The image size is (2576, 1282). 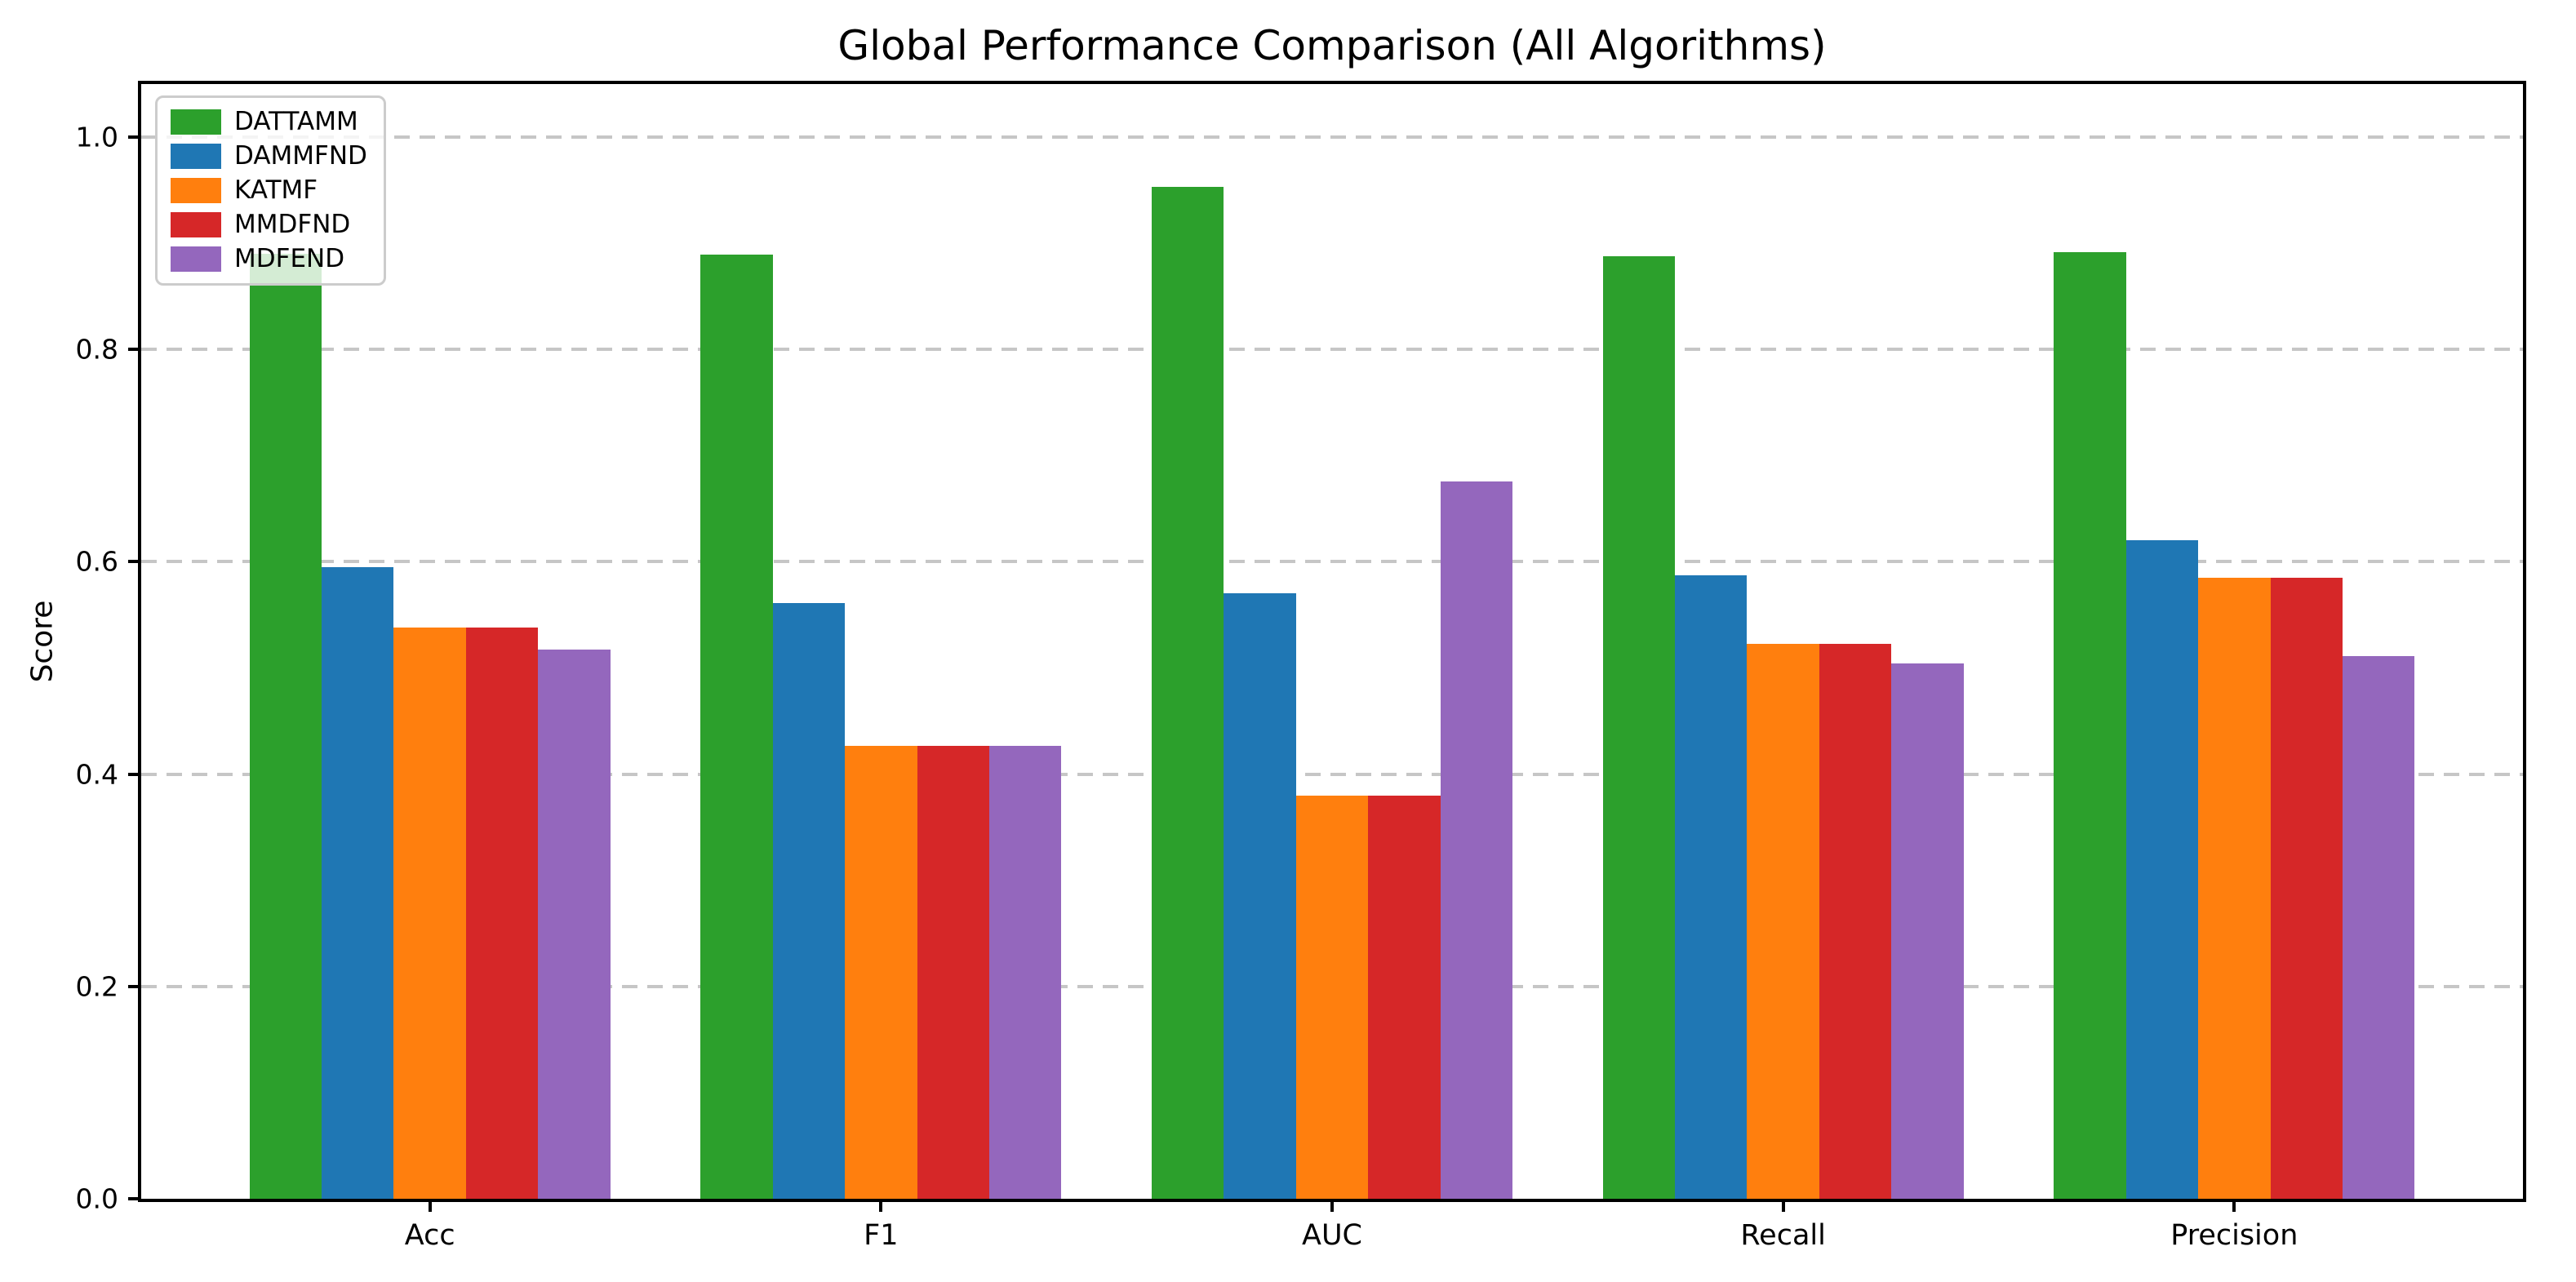 What do you see at coordinates (1855, 921) in the screenshot?
I see `bar-mmdfnd-recall` at bounding box center [1855, 921].